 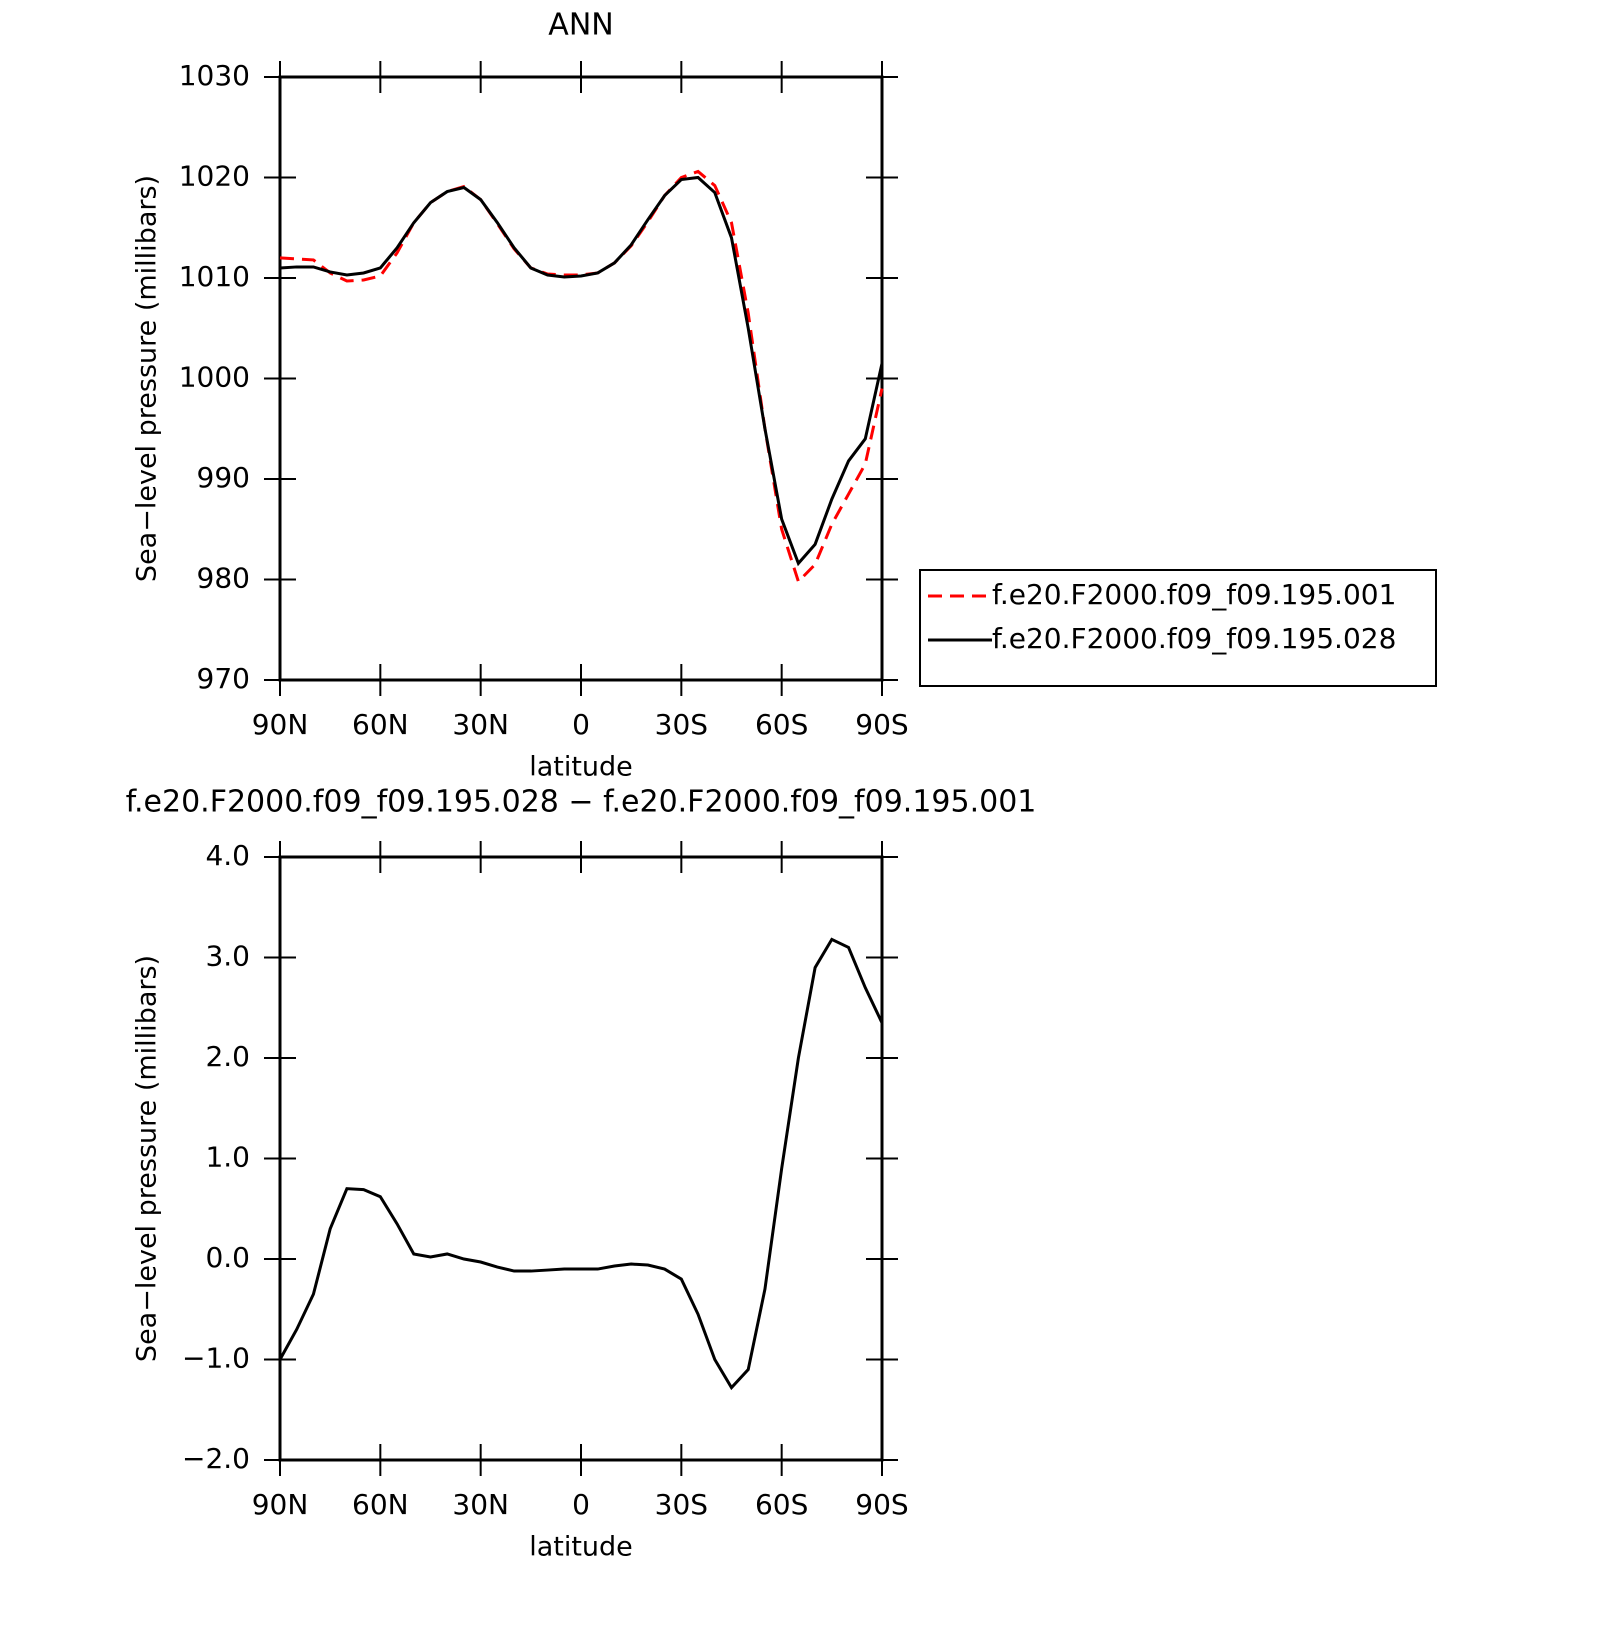 I want to click on y-tick-label: 1010, so click(x=214, y=276).